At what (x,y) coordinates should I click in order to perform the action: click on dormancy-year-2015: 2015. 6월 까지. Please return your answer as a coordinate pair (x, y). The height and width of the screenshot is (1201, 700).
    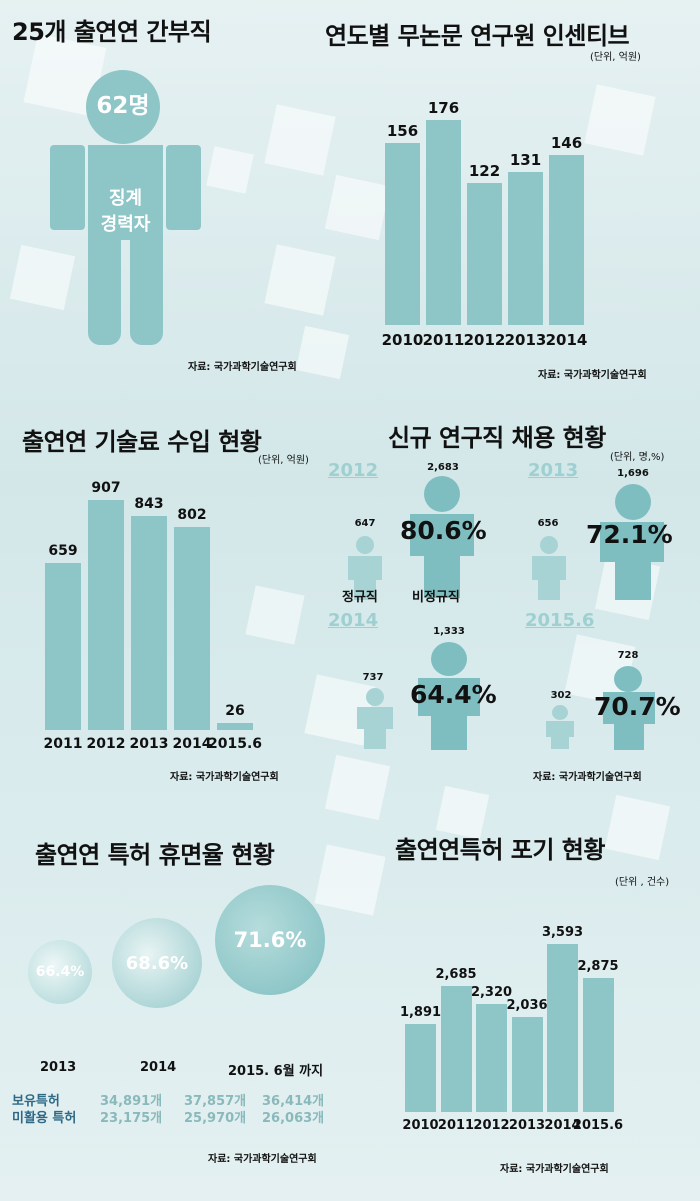
    Looking at the image, I should click on (276, 1071).